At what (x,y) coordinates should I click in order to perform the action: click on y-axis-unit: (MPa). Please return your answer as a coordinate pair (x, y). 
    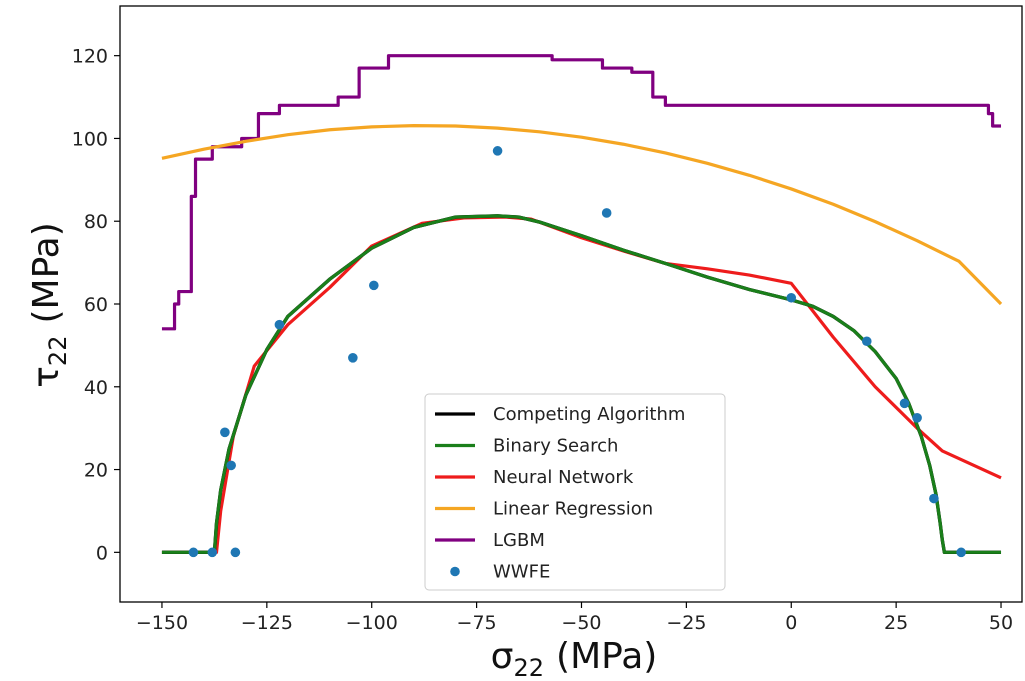
    Looking at the image, I should click on (46, 272).